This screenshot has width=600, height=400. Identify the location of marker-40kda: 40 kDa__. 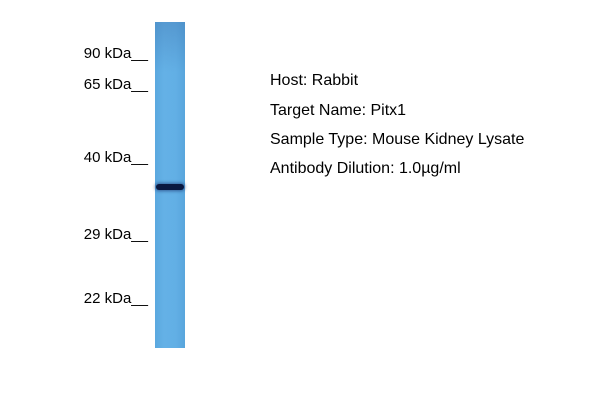
(115, 157).